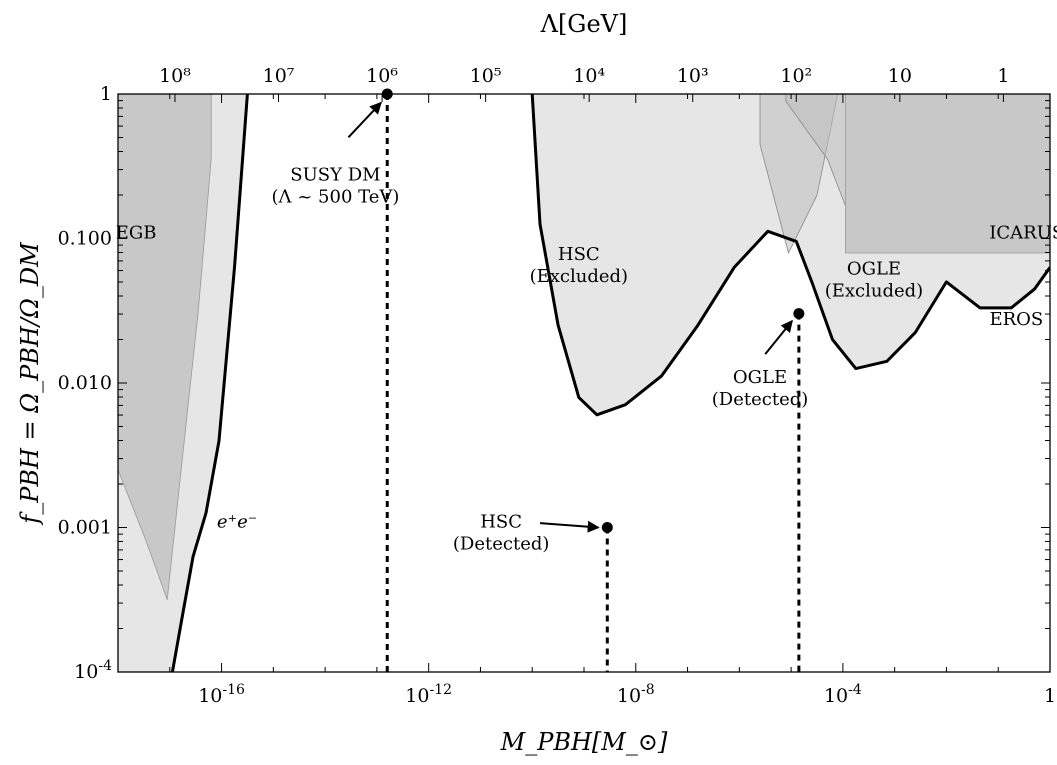  What do you see at coordinates (106, 94) in the screenshot?
I see `y-tick-label: 1` at bounding box center [106, 94].